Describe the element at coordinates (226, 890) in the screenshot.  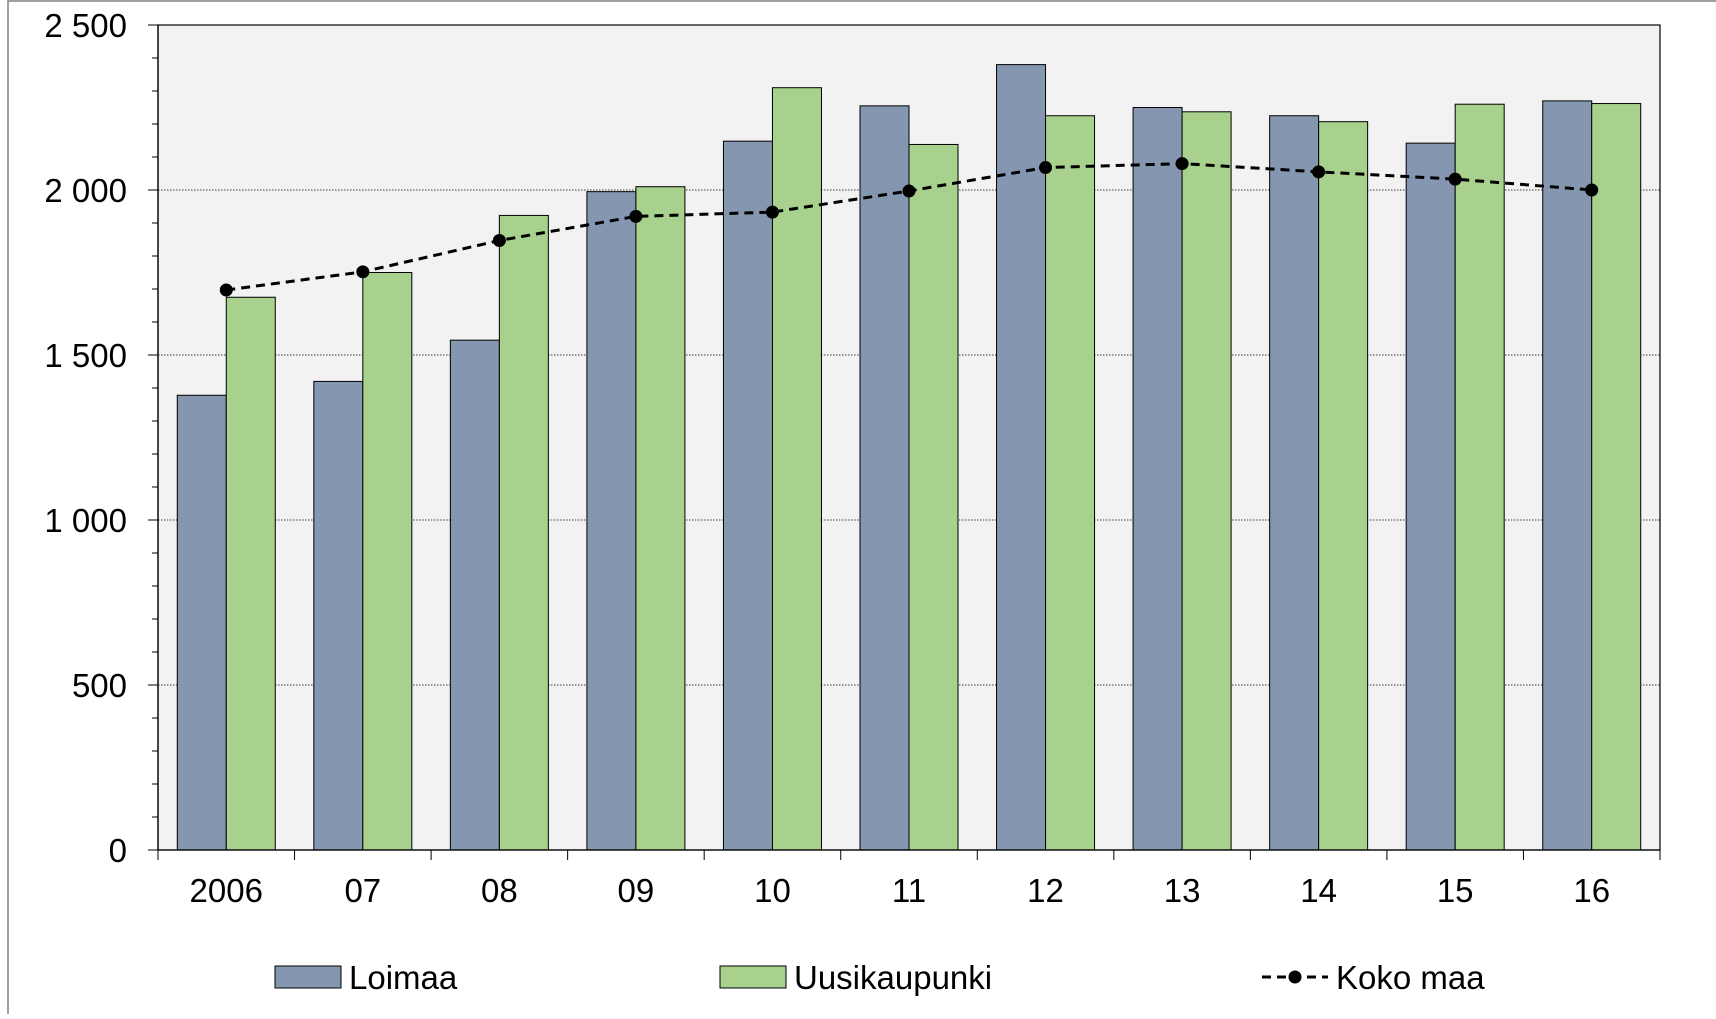
I see `x-tick-label: 2006` at that location.